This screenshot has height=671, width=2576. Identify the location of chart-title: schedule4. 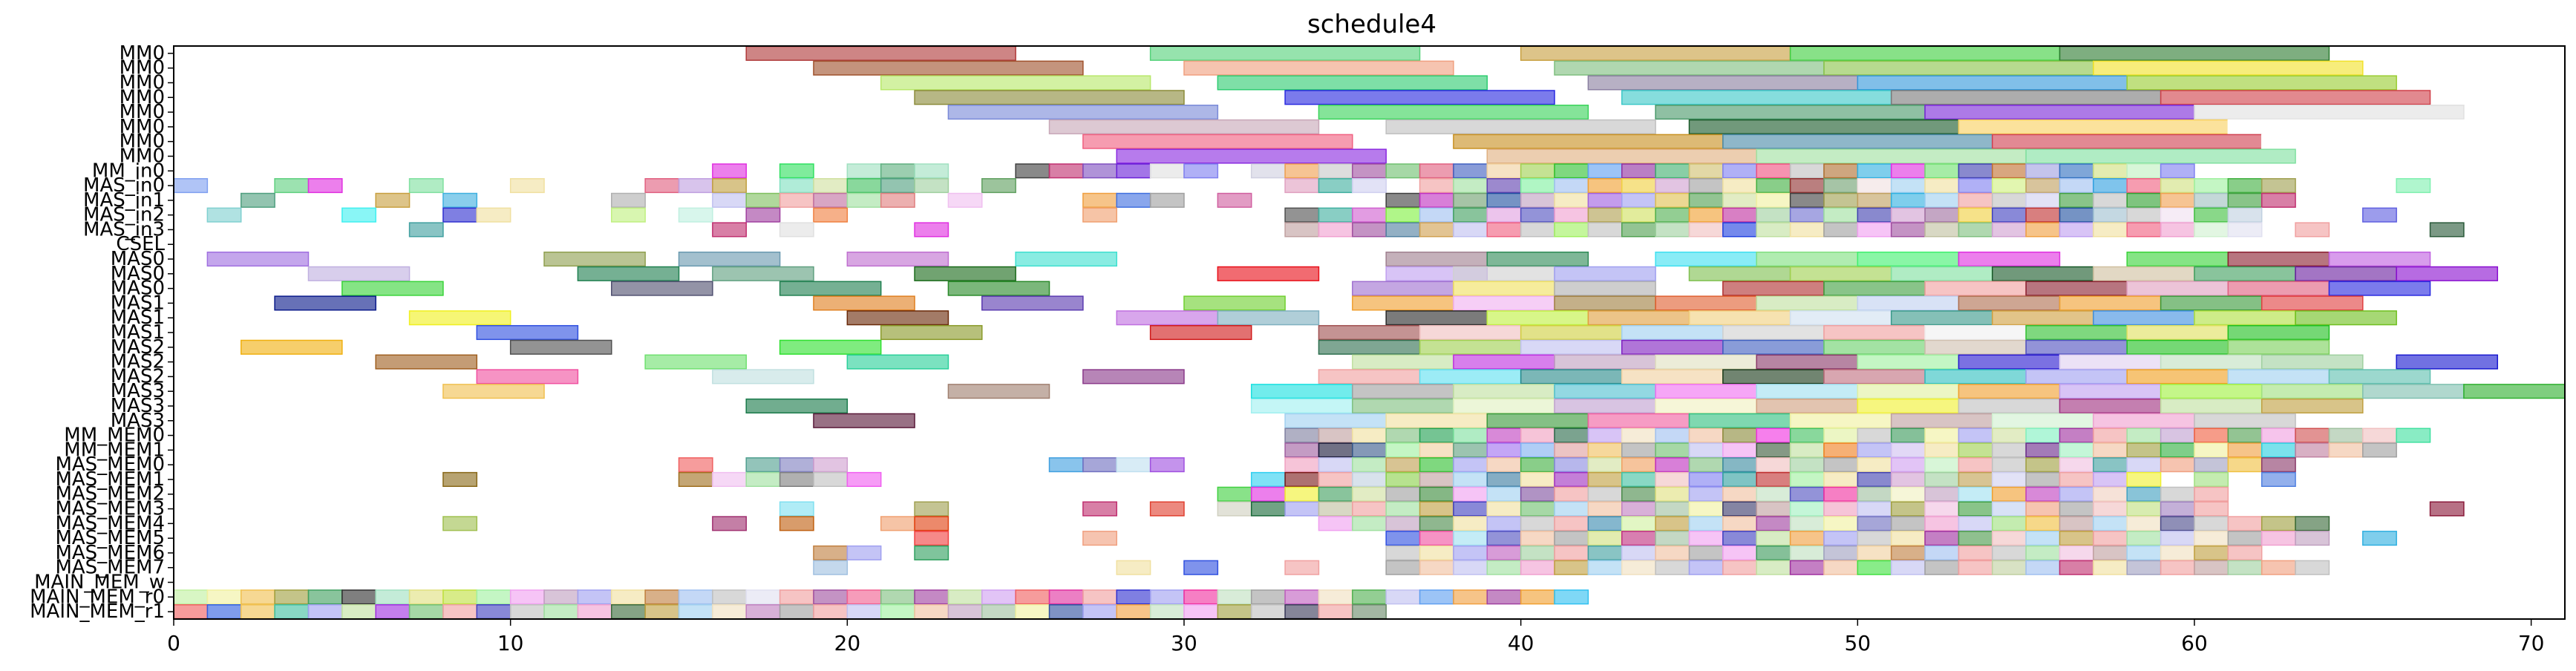
(1371, 24).